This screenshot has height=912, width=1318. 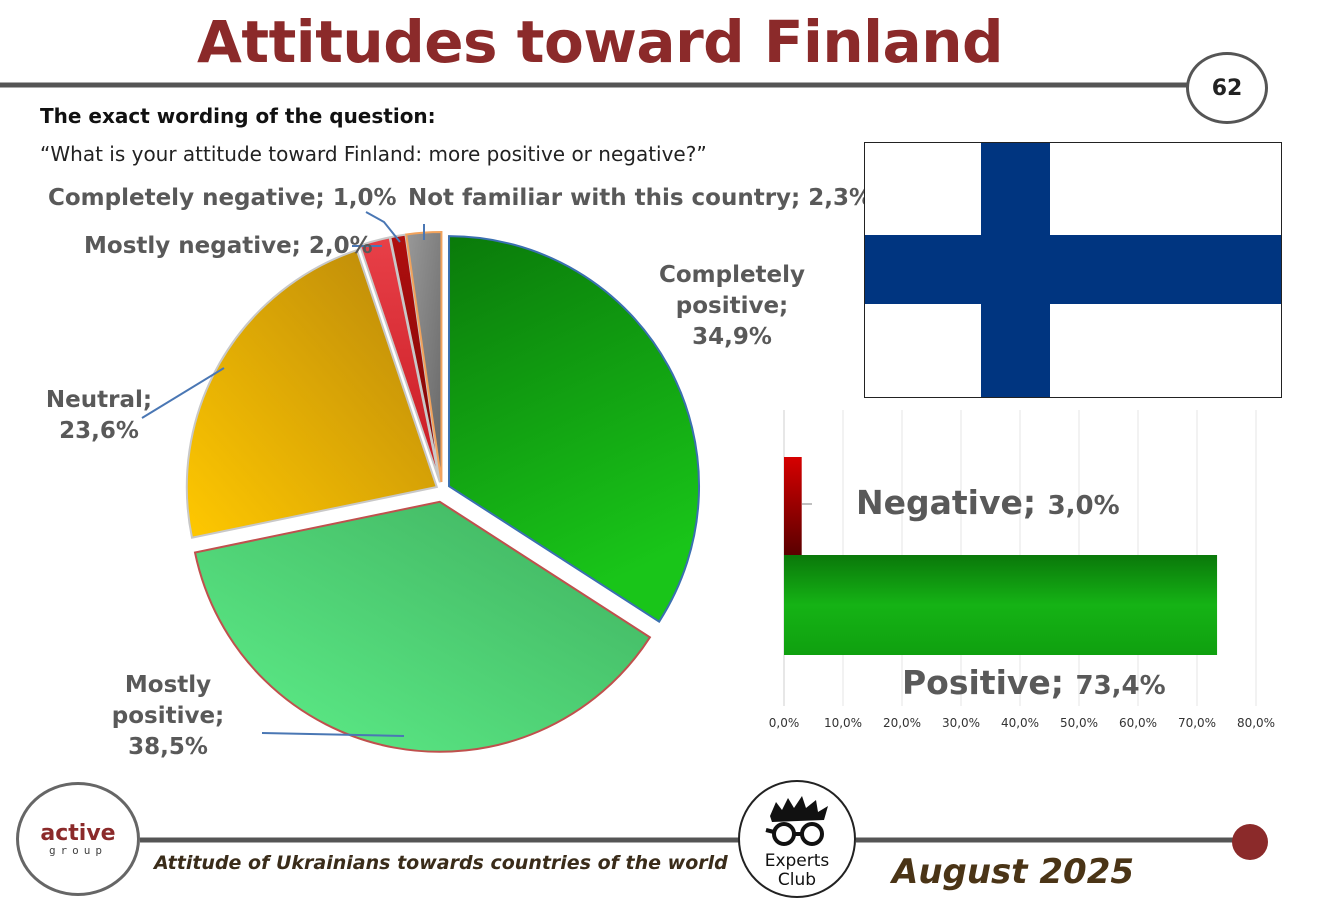 I want to click on bar-negative, so click(x=793, y=506).